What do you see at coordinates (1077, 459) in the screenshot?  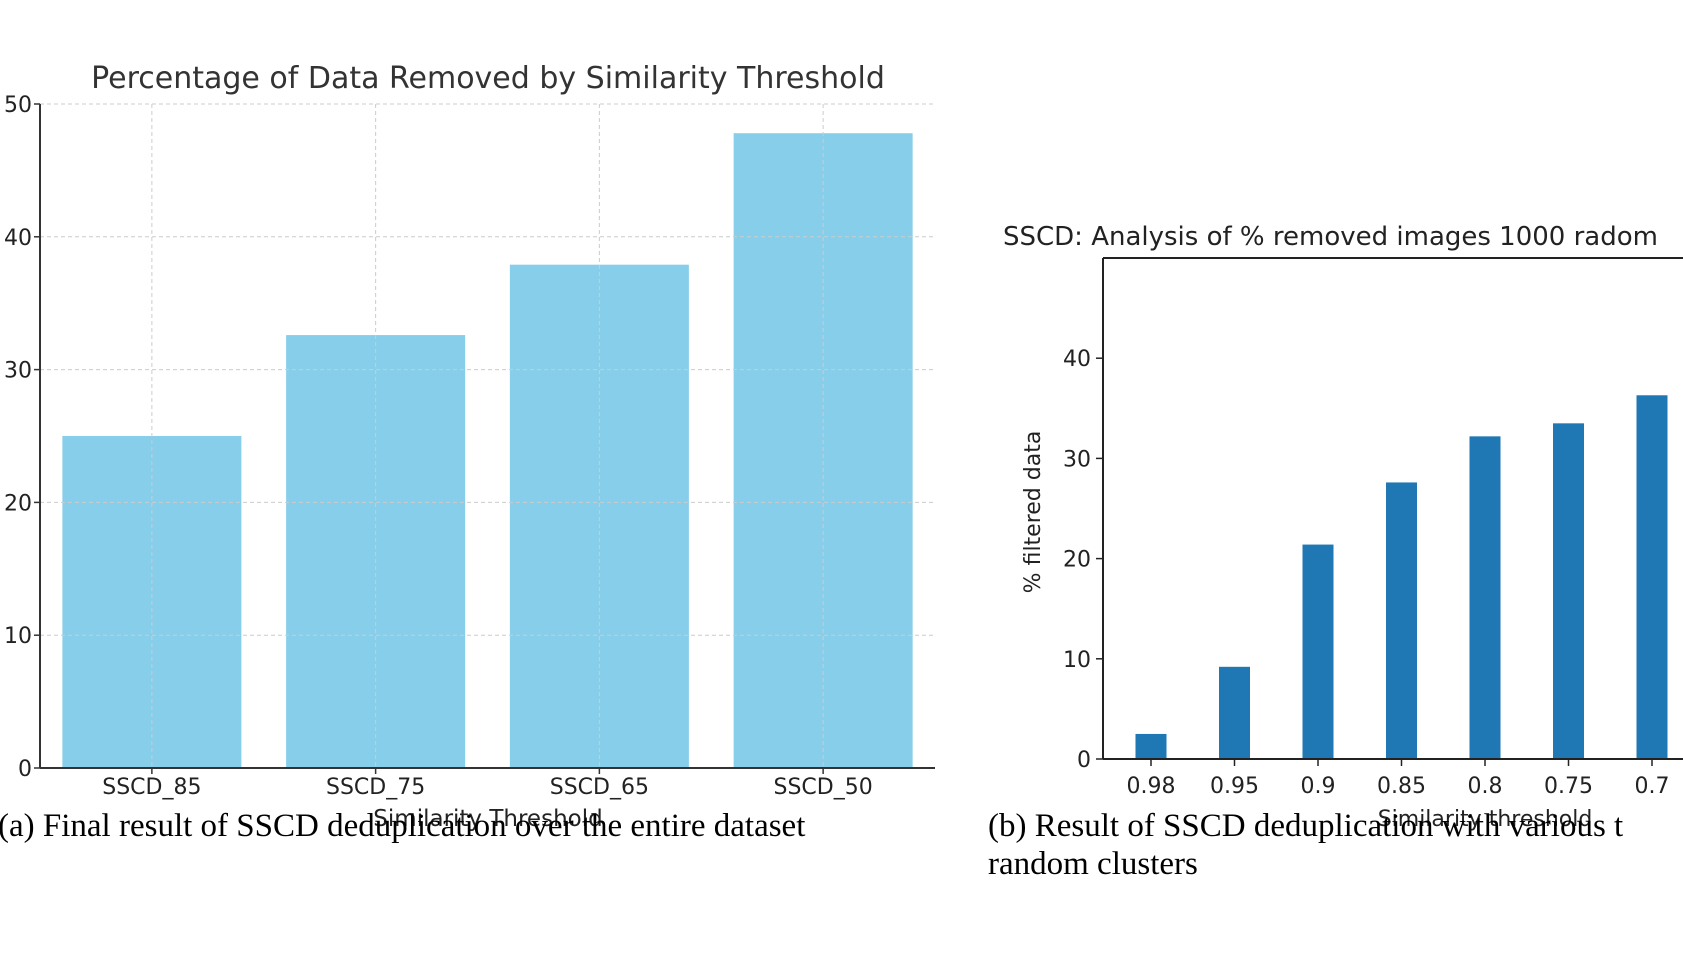 I see `chart-b-y-tick-label: 30` at bounding box center [1077, 459].